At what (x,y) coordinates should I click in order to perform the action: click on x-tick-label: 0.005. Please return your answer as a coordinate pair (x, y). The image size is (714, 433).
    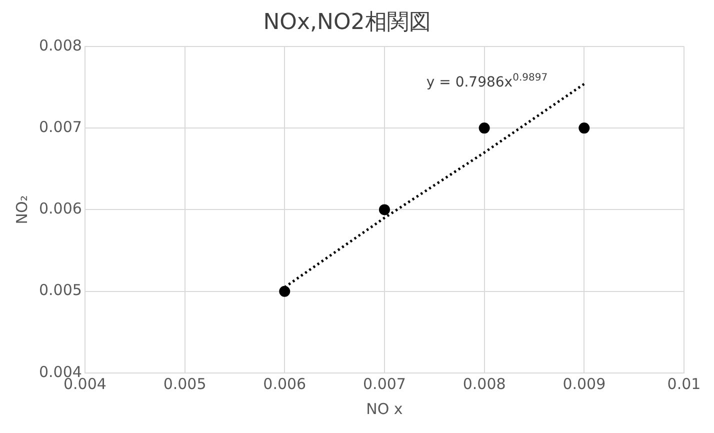
    Looking at the image, I should click on (184, 383).